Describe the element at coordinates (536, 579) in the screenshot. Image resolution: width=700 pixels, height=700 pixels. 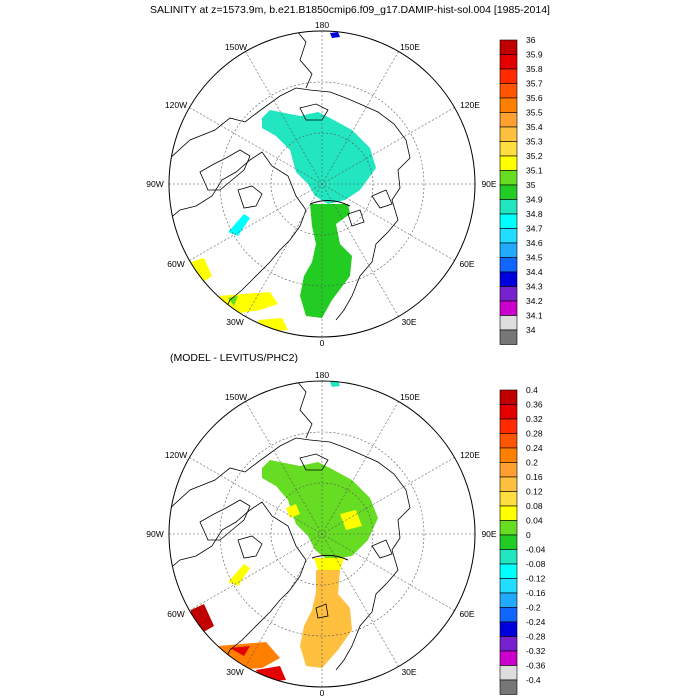
I see `colorbar-label: -0.12` at that location.